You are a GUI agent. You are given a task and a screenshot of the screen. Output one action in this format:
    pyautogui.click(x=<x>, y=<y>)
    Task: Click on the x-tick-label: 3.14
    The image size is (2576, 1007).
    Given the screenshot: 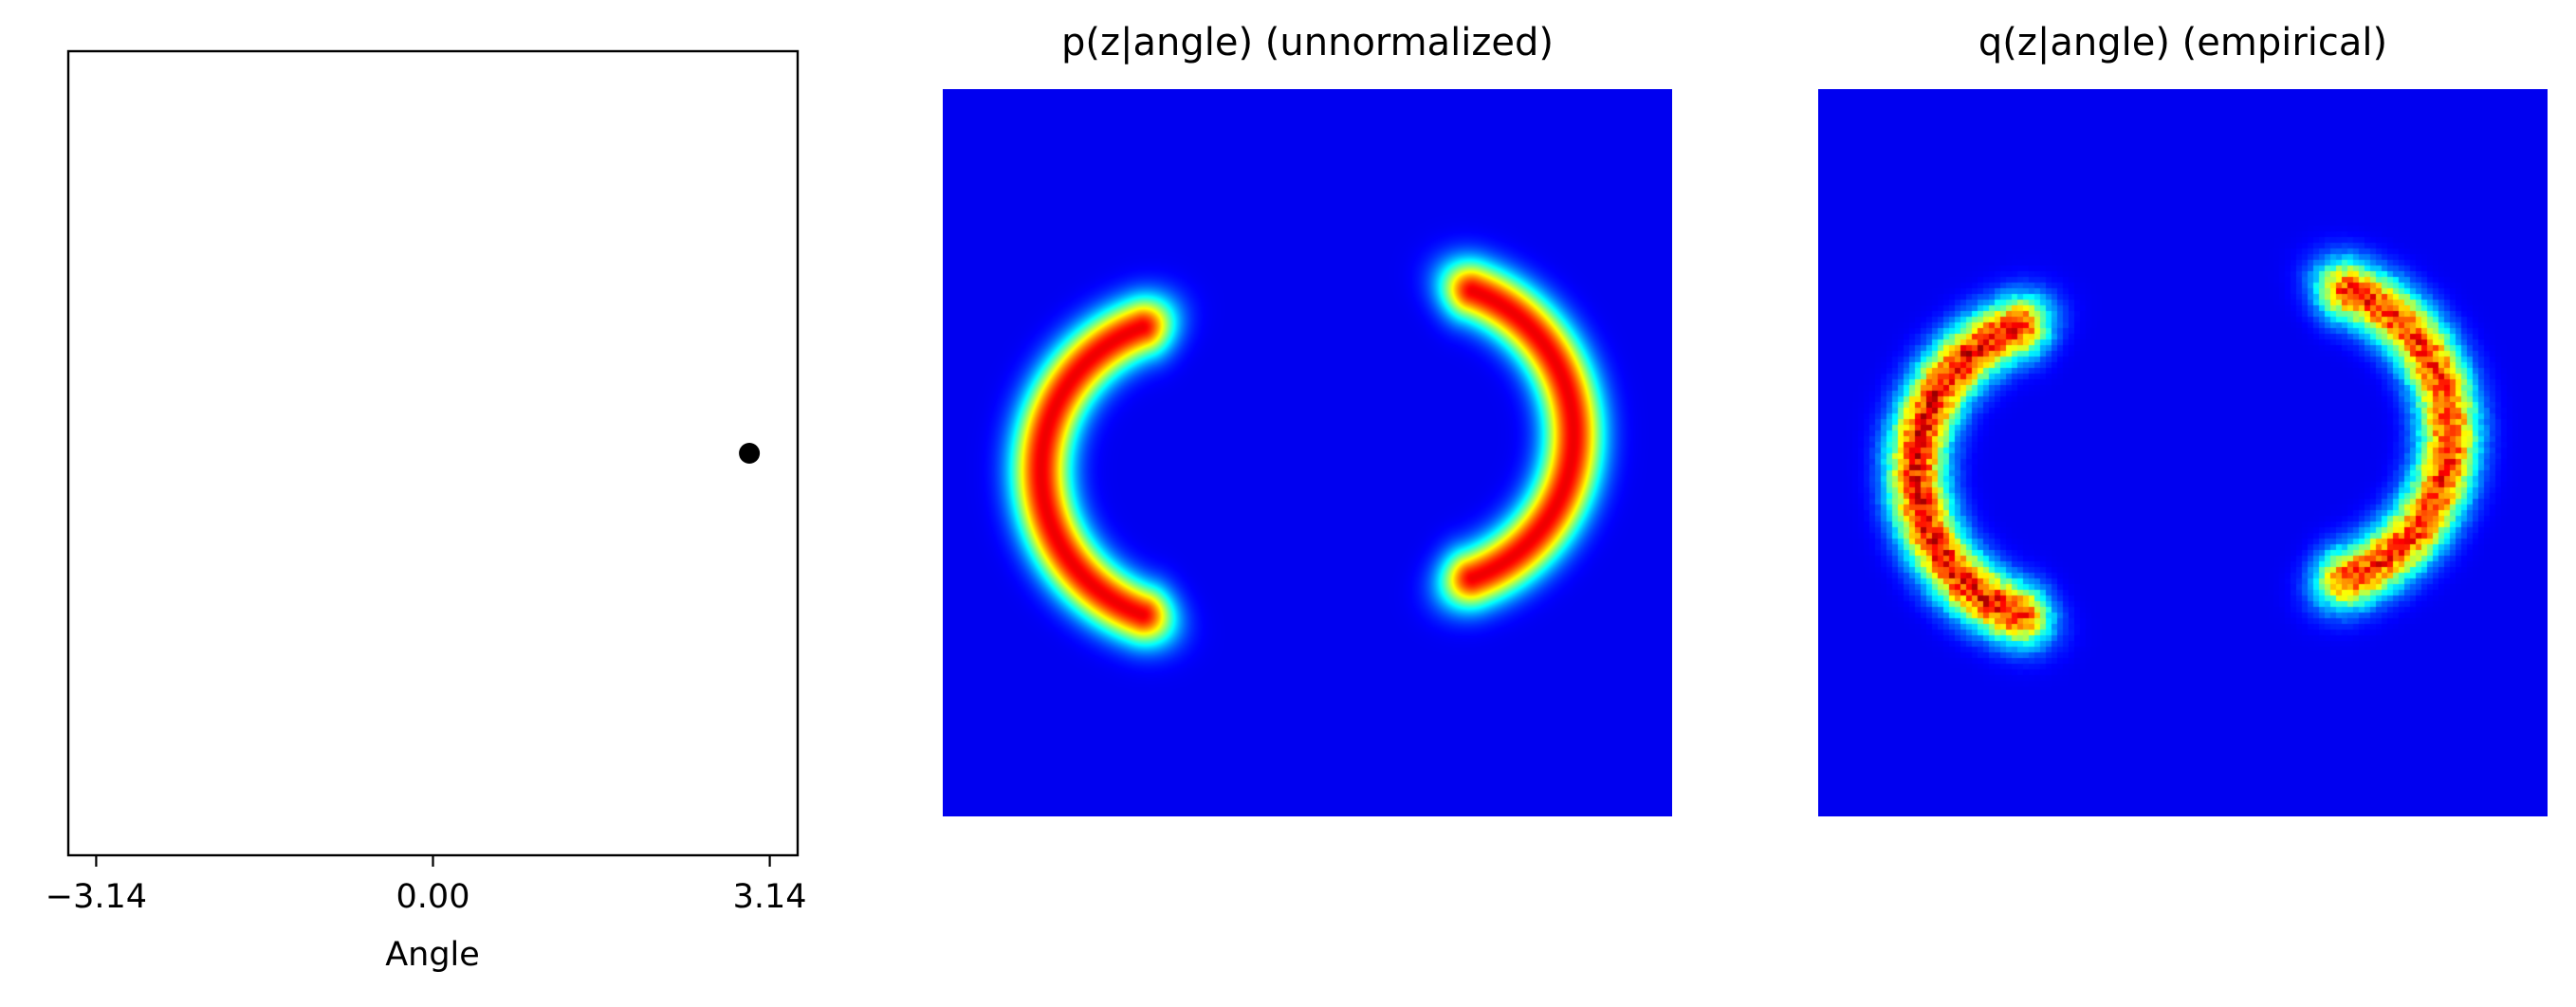 What is the action you would take?
    pyautogui.click(x=769, y=897)
    